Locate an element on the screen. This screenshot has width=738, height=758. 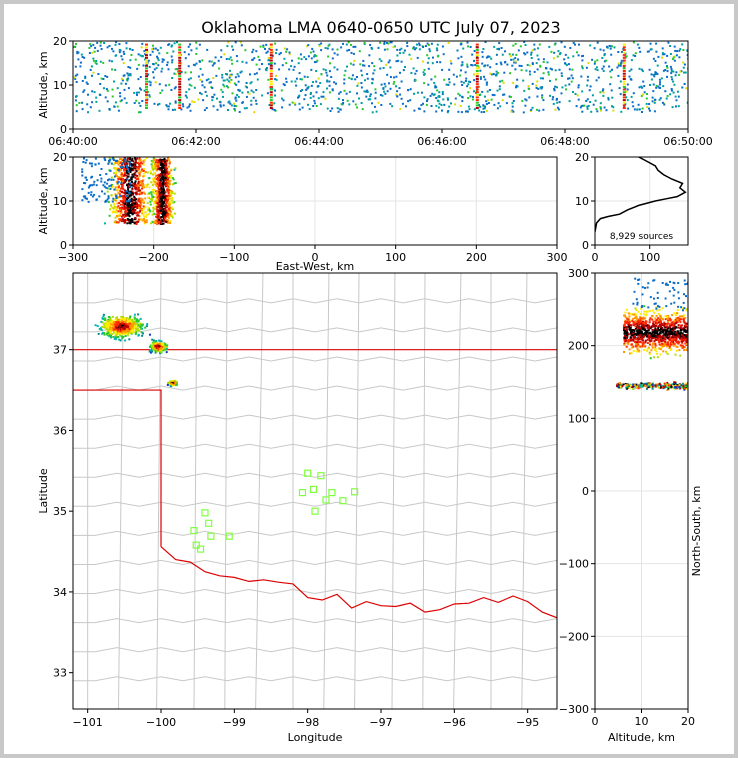
y-tick-label: 35 is located at coordinates (60, 511).